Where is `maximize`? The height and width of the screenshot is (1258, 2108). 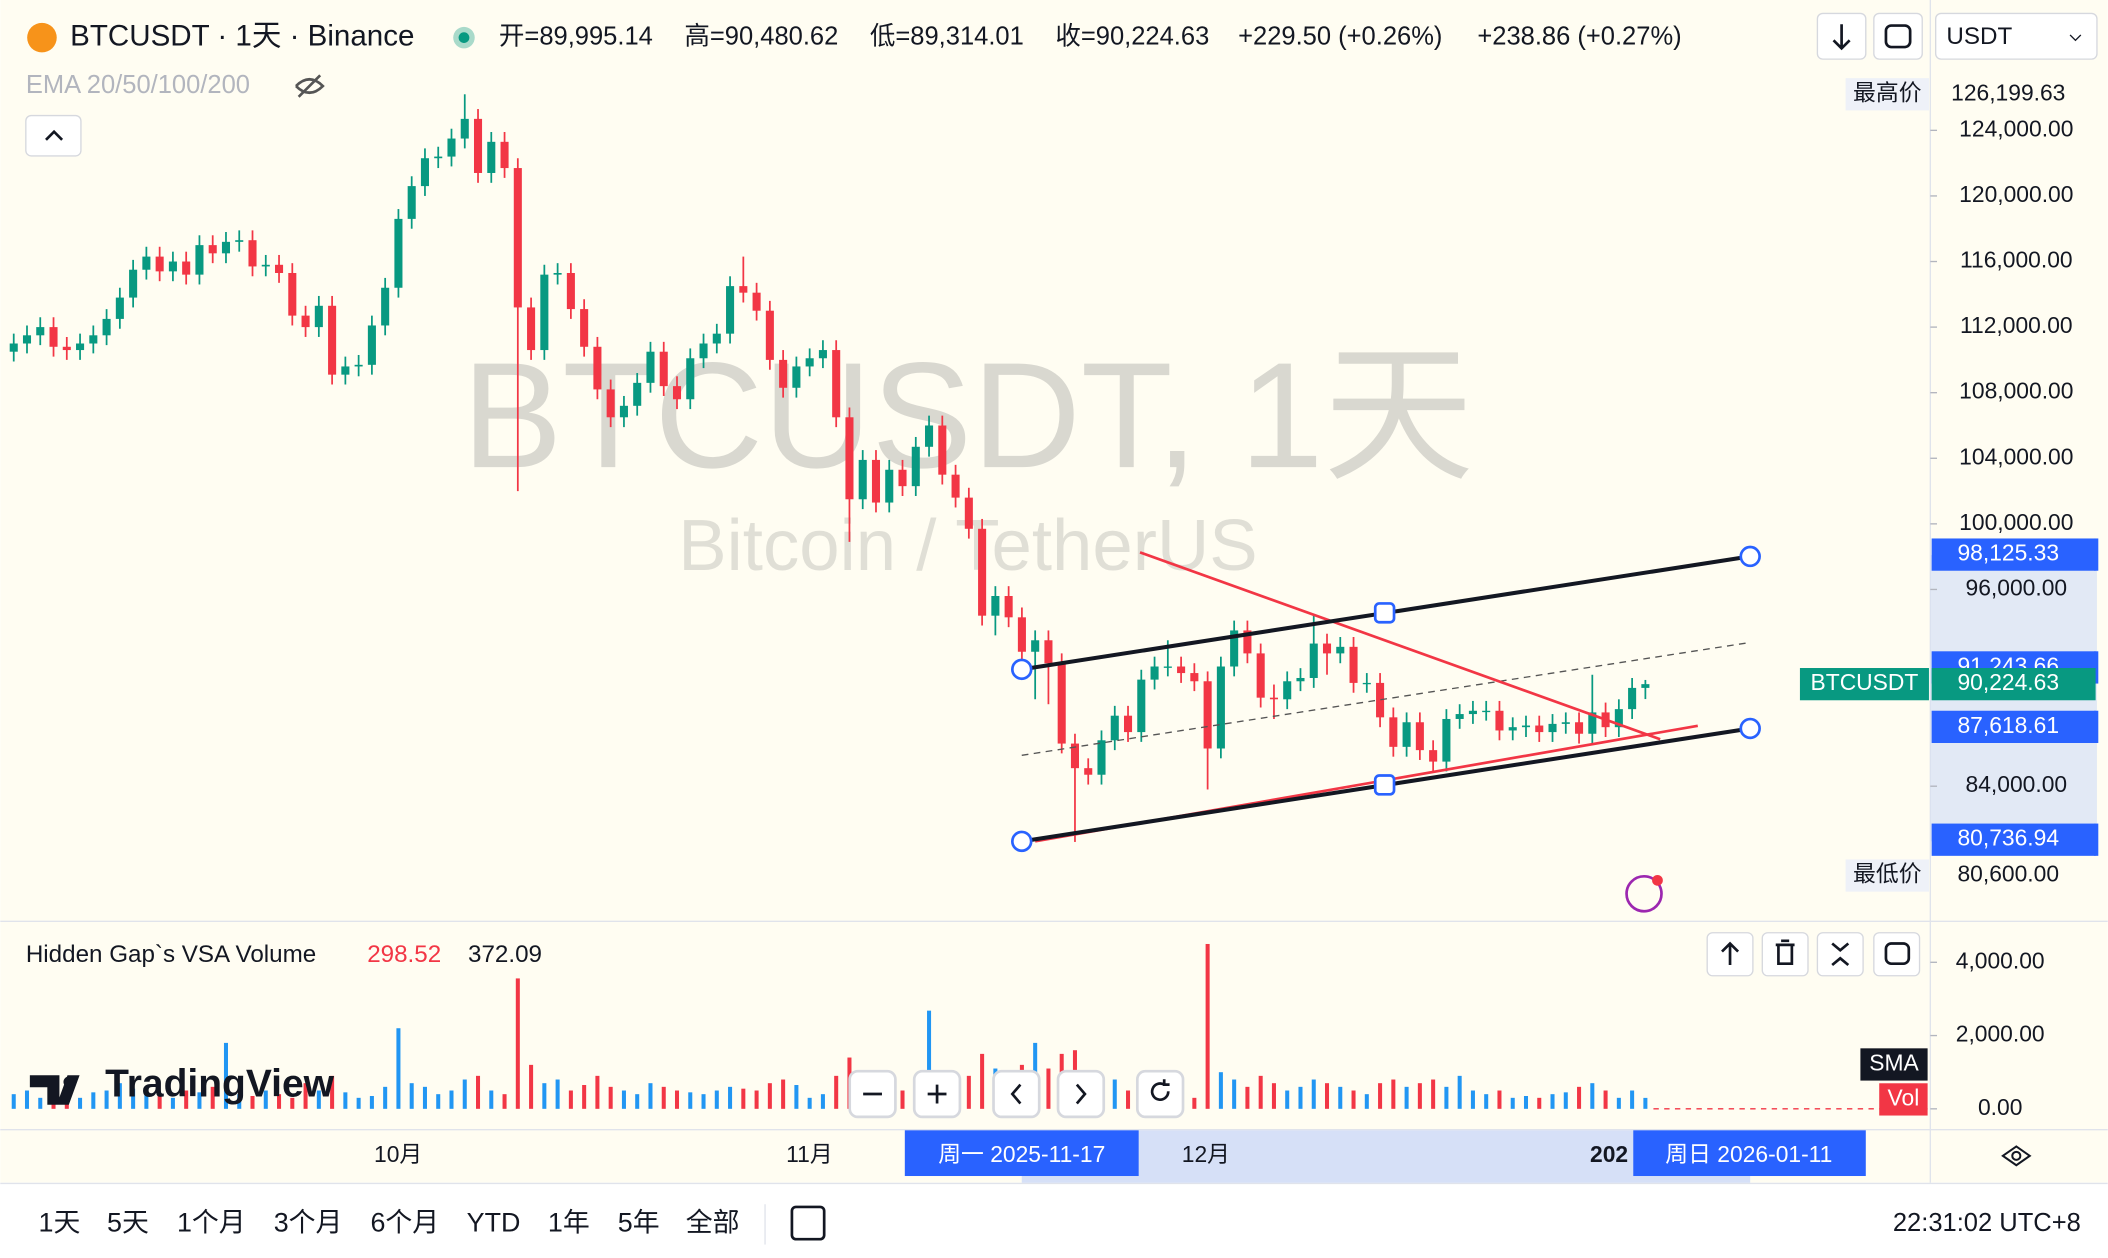
maximize is located at coordinates (1897, 954).